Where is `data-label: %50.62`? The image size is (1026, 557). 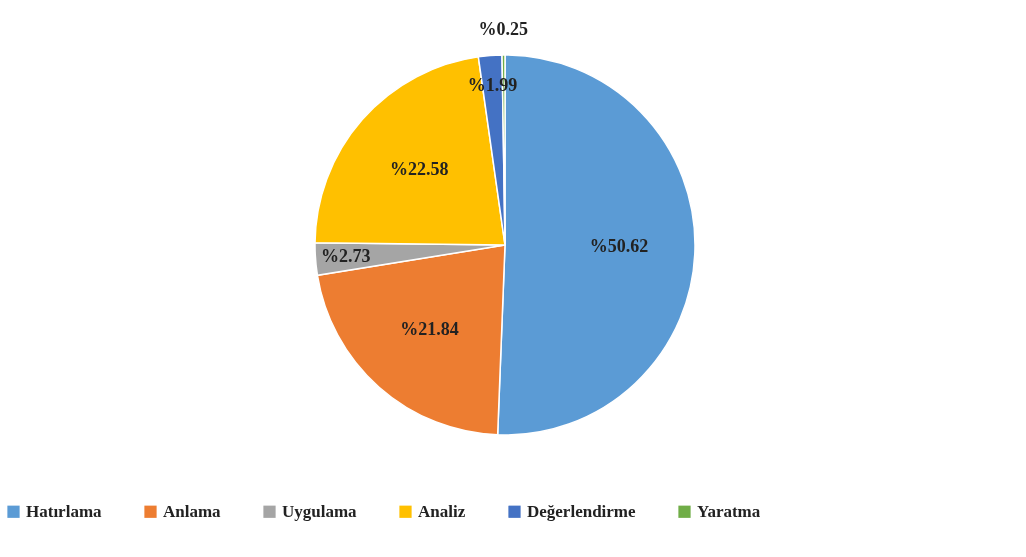 data-label: %50.62 is located at coordinates (619, 246).